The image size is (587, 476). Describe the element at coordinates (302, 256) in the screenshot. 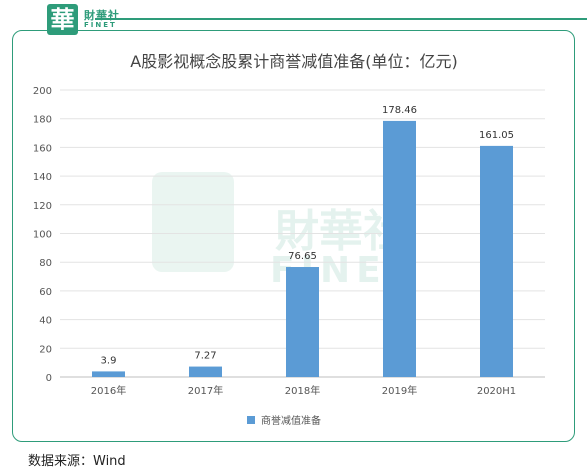

I see `data-label: 76.65` at that location.